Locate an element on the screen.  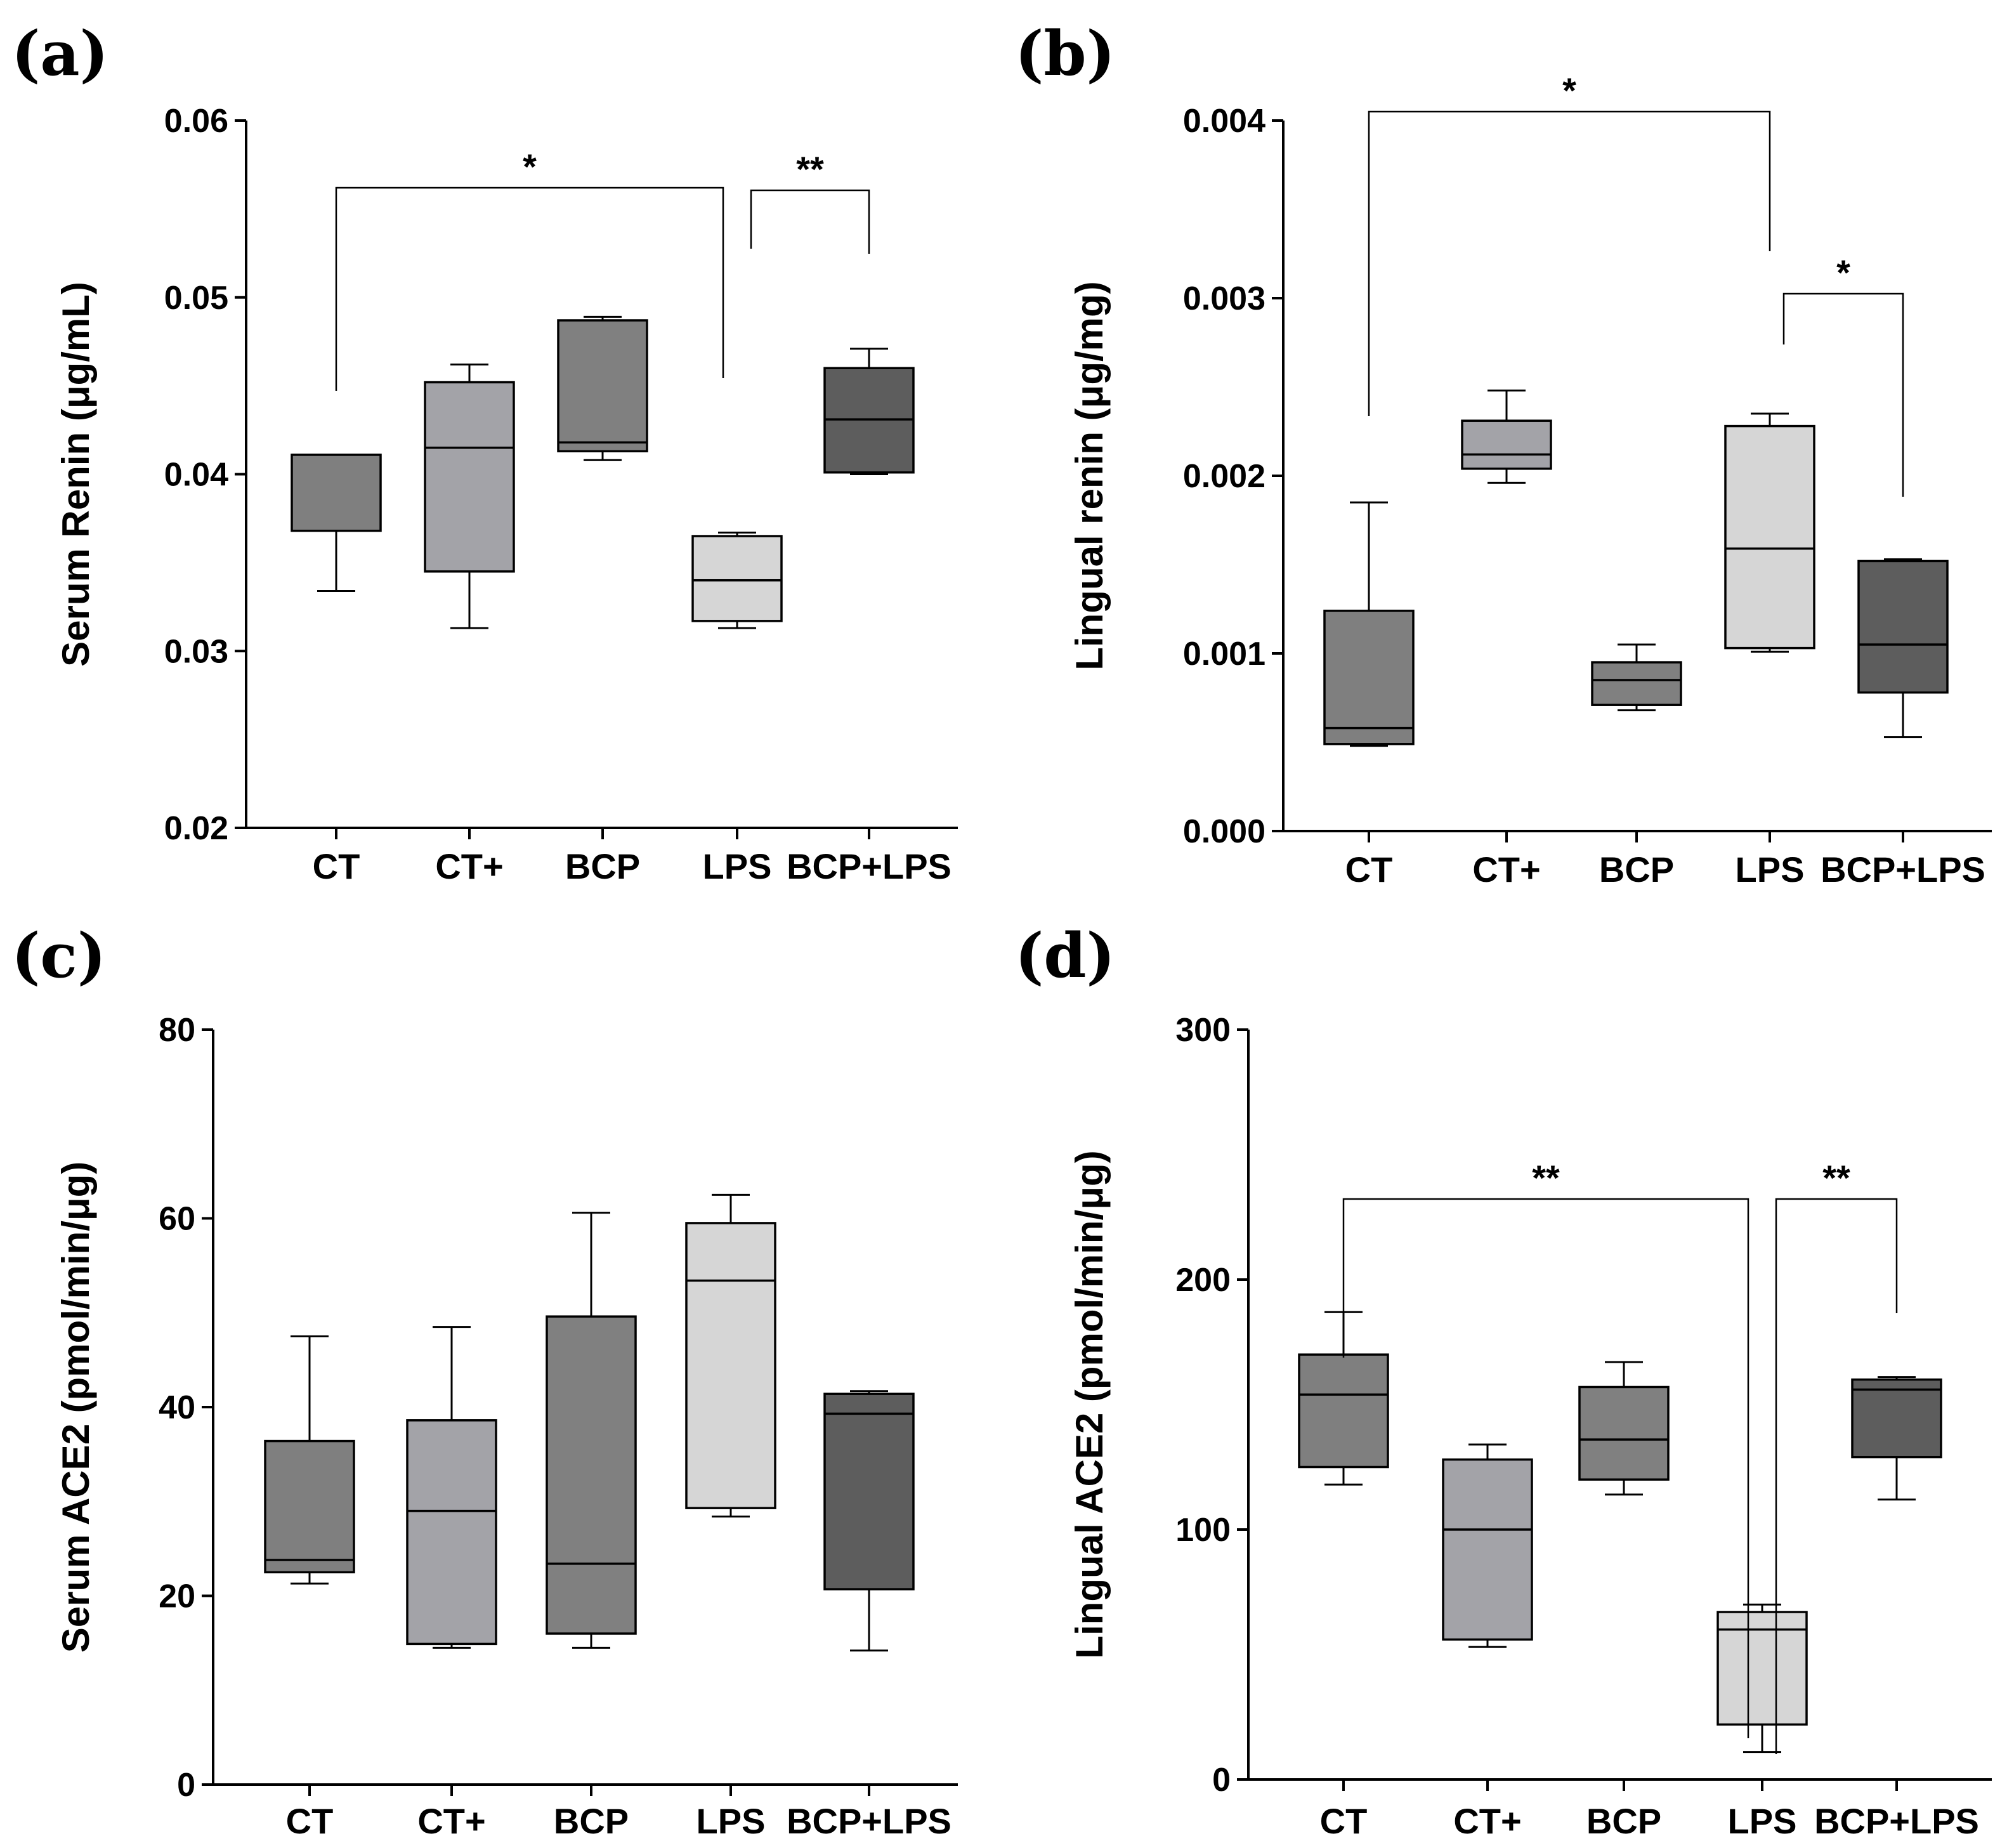
y-tick-label: 0.05 is located at coordinates (196, 298).